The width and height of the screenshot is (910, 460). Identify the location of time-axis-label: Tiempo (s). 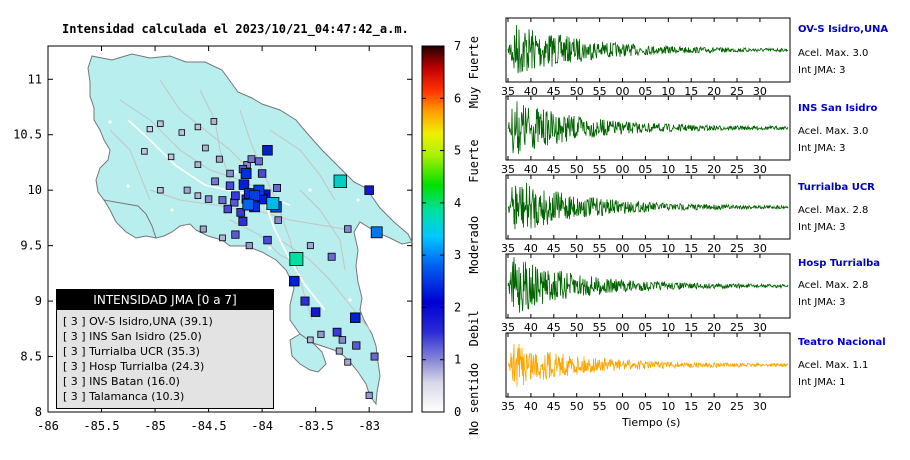
(651, 422).